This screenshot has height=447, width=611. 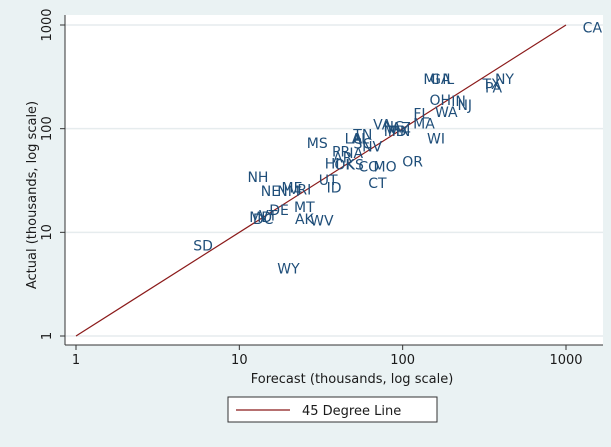 I want to click on point-label-ms: MS, so click(x=317, y=144).